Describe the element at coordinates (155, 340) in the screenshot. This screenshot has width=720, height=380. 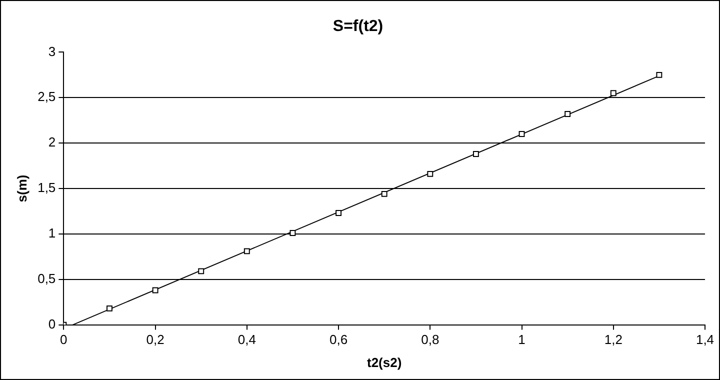
I see `x-tick-label: 0,2` at that location.